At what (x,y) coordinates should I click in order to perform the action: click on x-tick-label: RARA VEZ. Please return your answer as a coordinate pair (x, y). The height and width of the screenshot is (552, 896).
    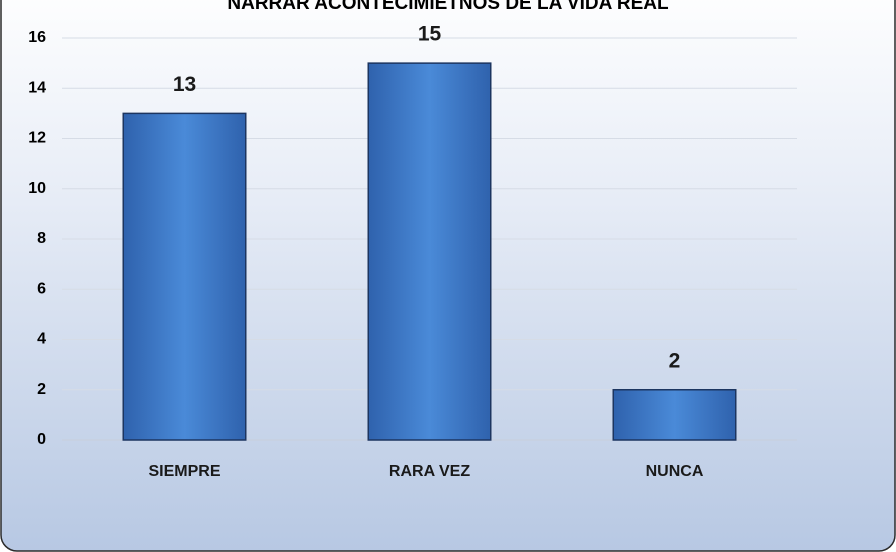
    Looking at the image, I should click on (429, 471).